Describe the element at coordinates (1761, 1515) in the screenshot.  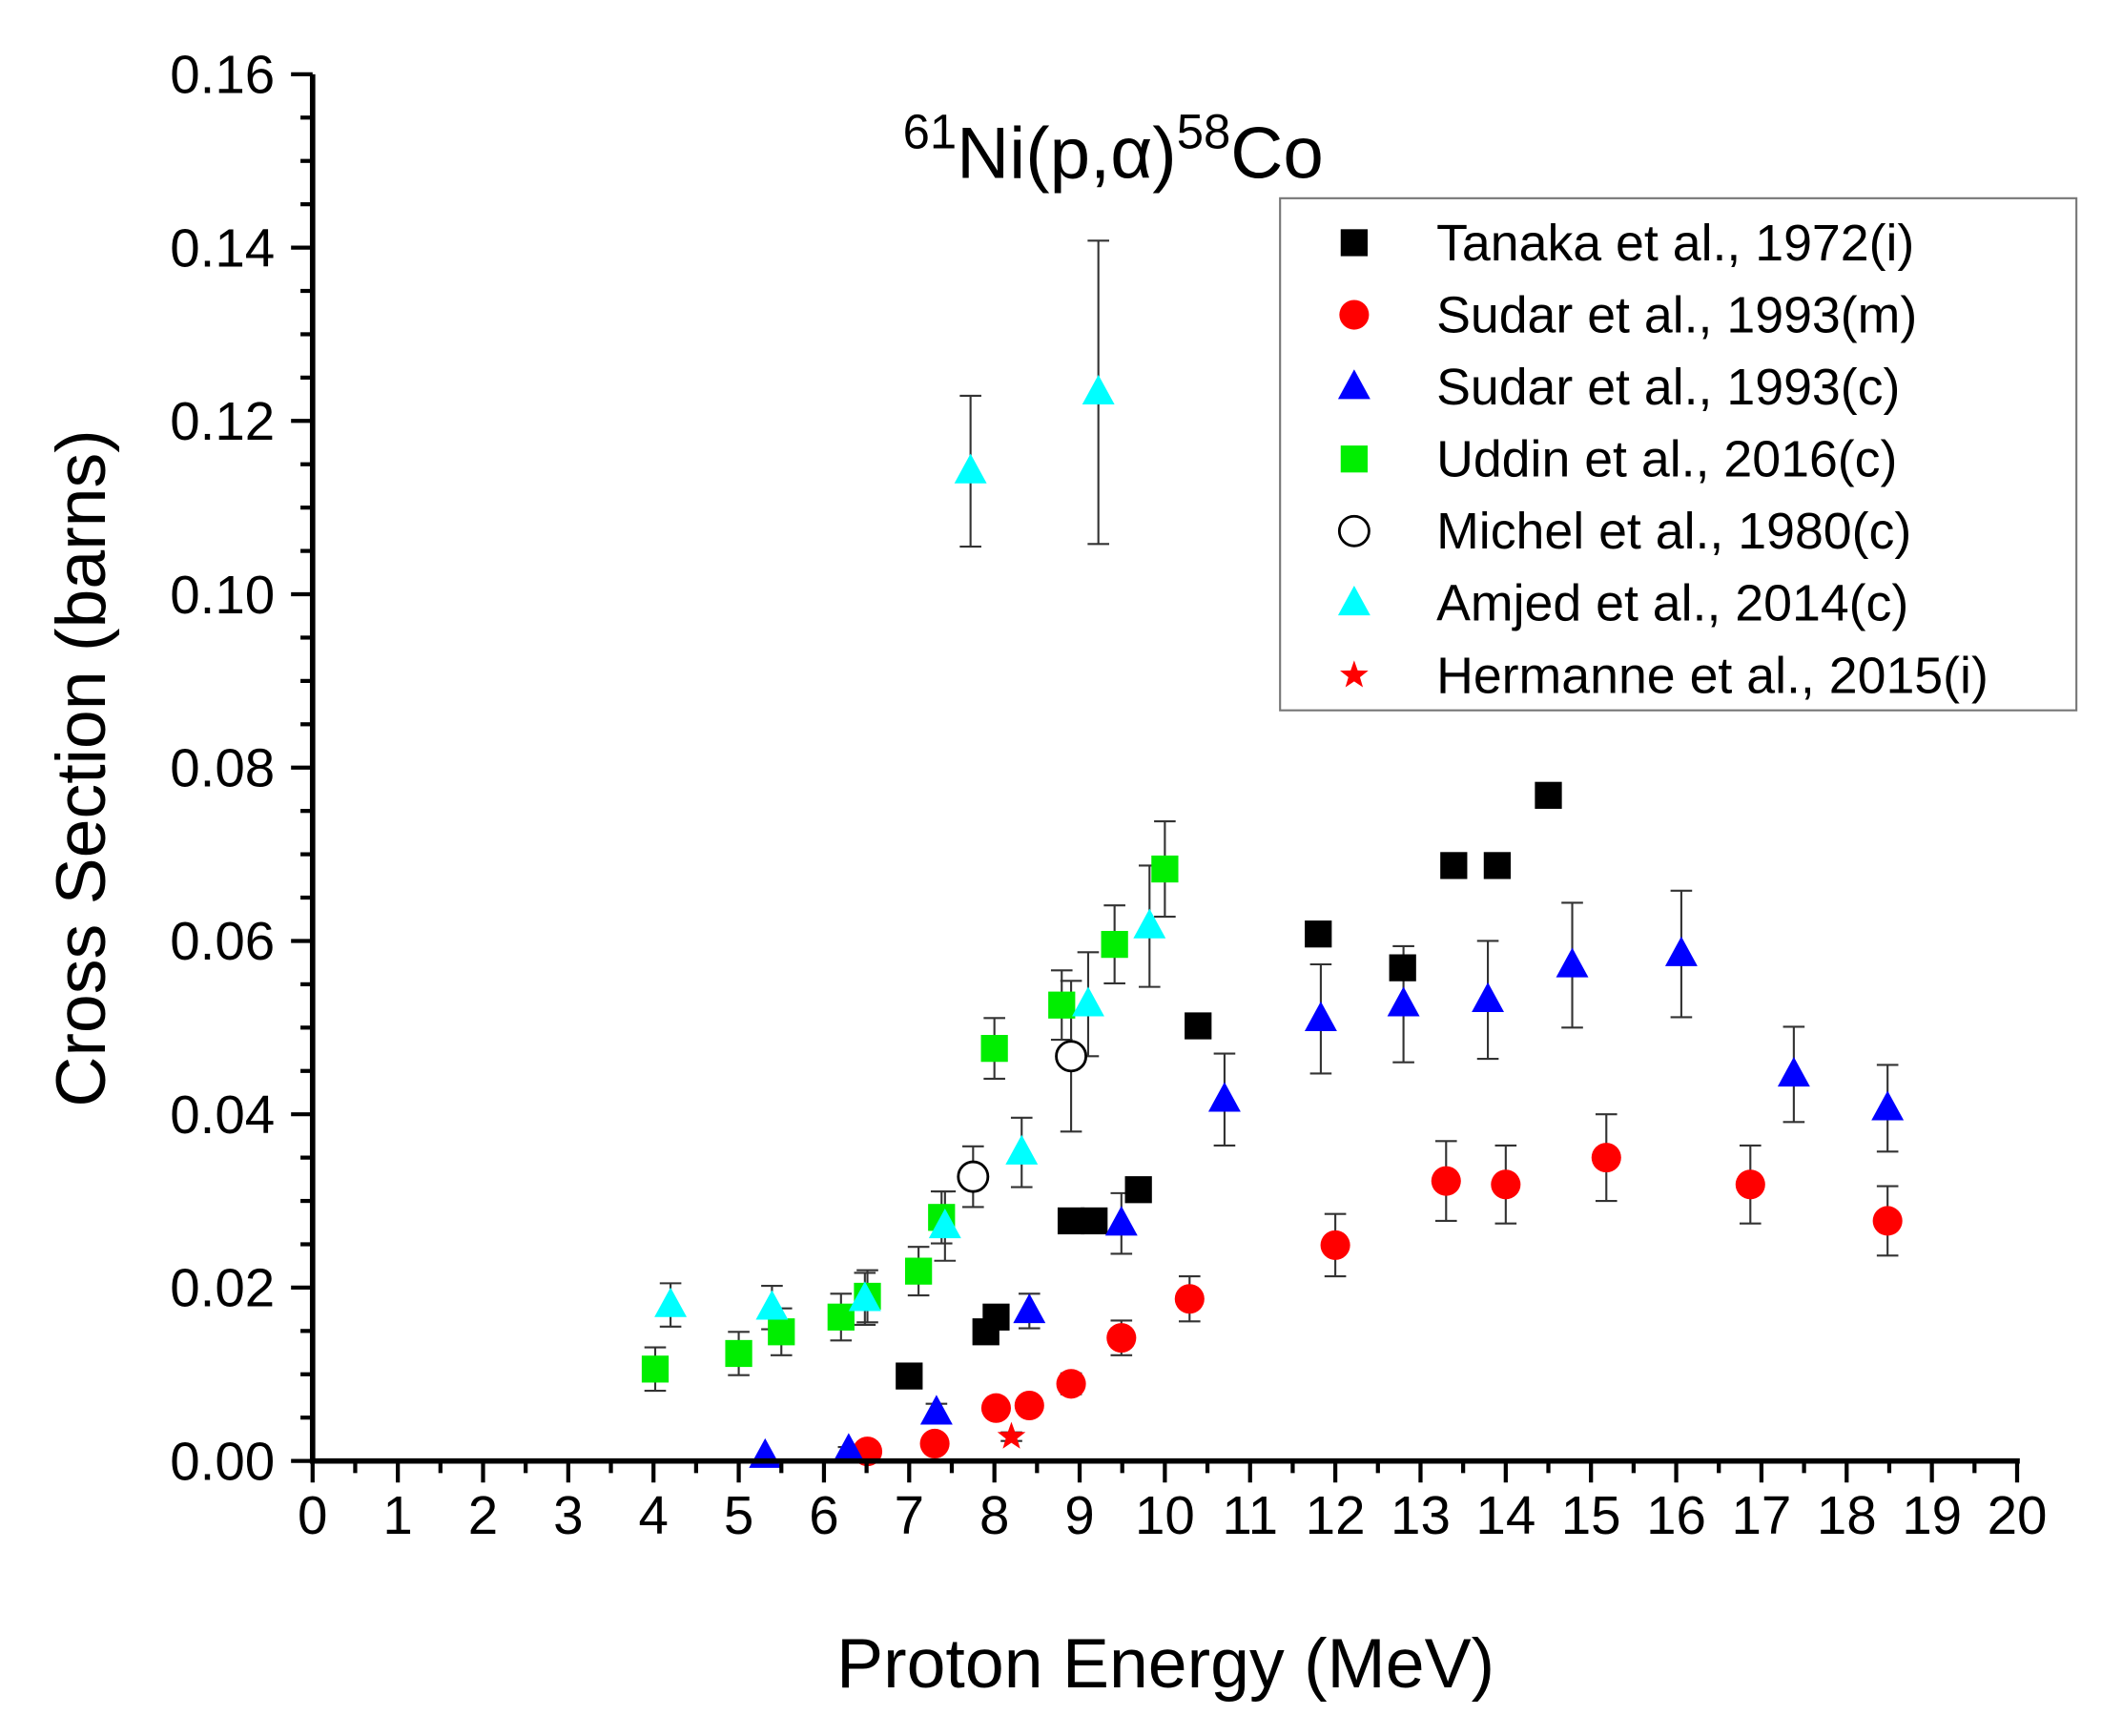
I see `x-tick-label: 17` at that location.